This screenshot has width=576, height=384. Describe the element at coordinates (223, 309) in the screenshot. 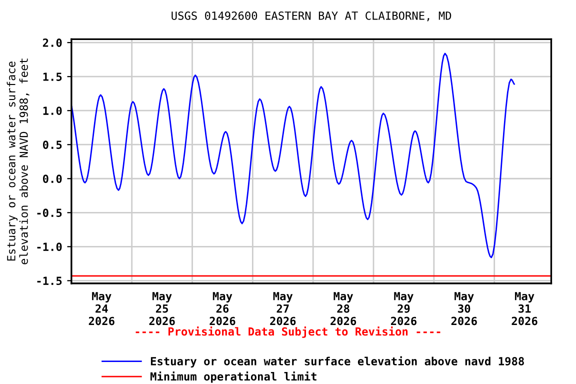

I see `x-tick-label: May 26 2026` at that location.